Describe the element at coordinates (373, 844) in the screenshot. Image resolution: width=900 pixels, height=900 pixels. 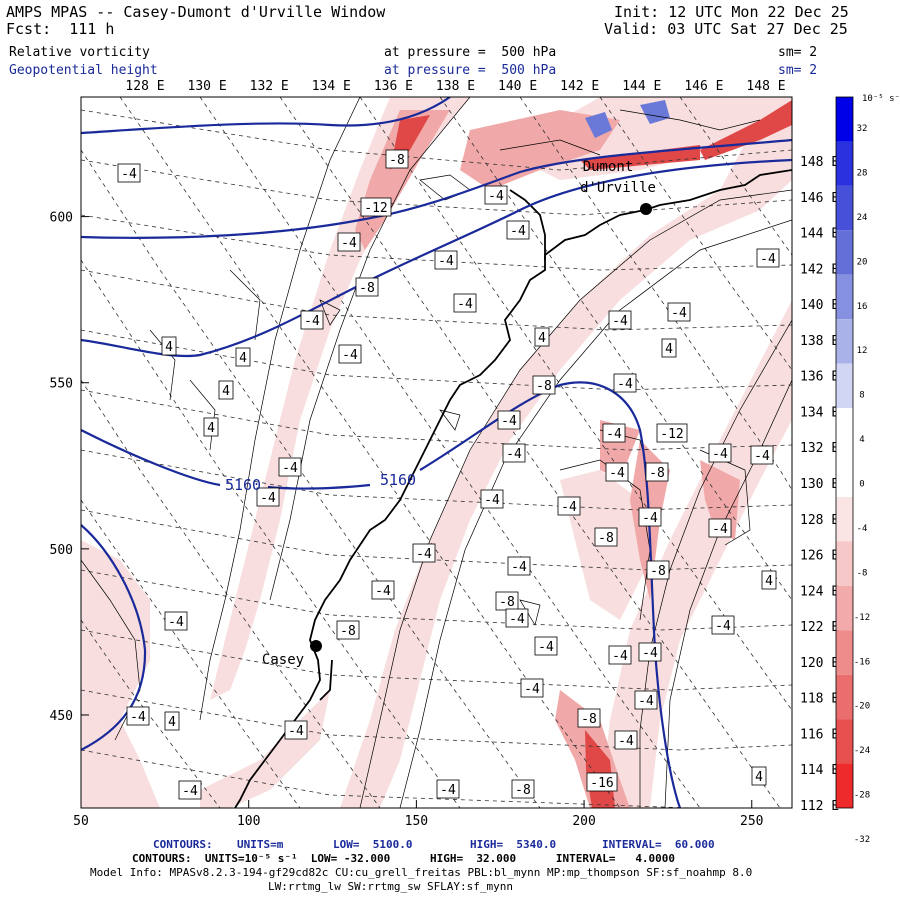
I see `footer-contours1-low: LOW= 5100.0` at that location.